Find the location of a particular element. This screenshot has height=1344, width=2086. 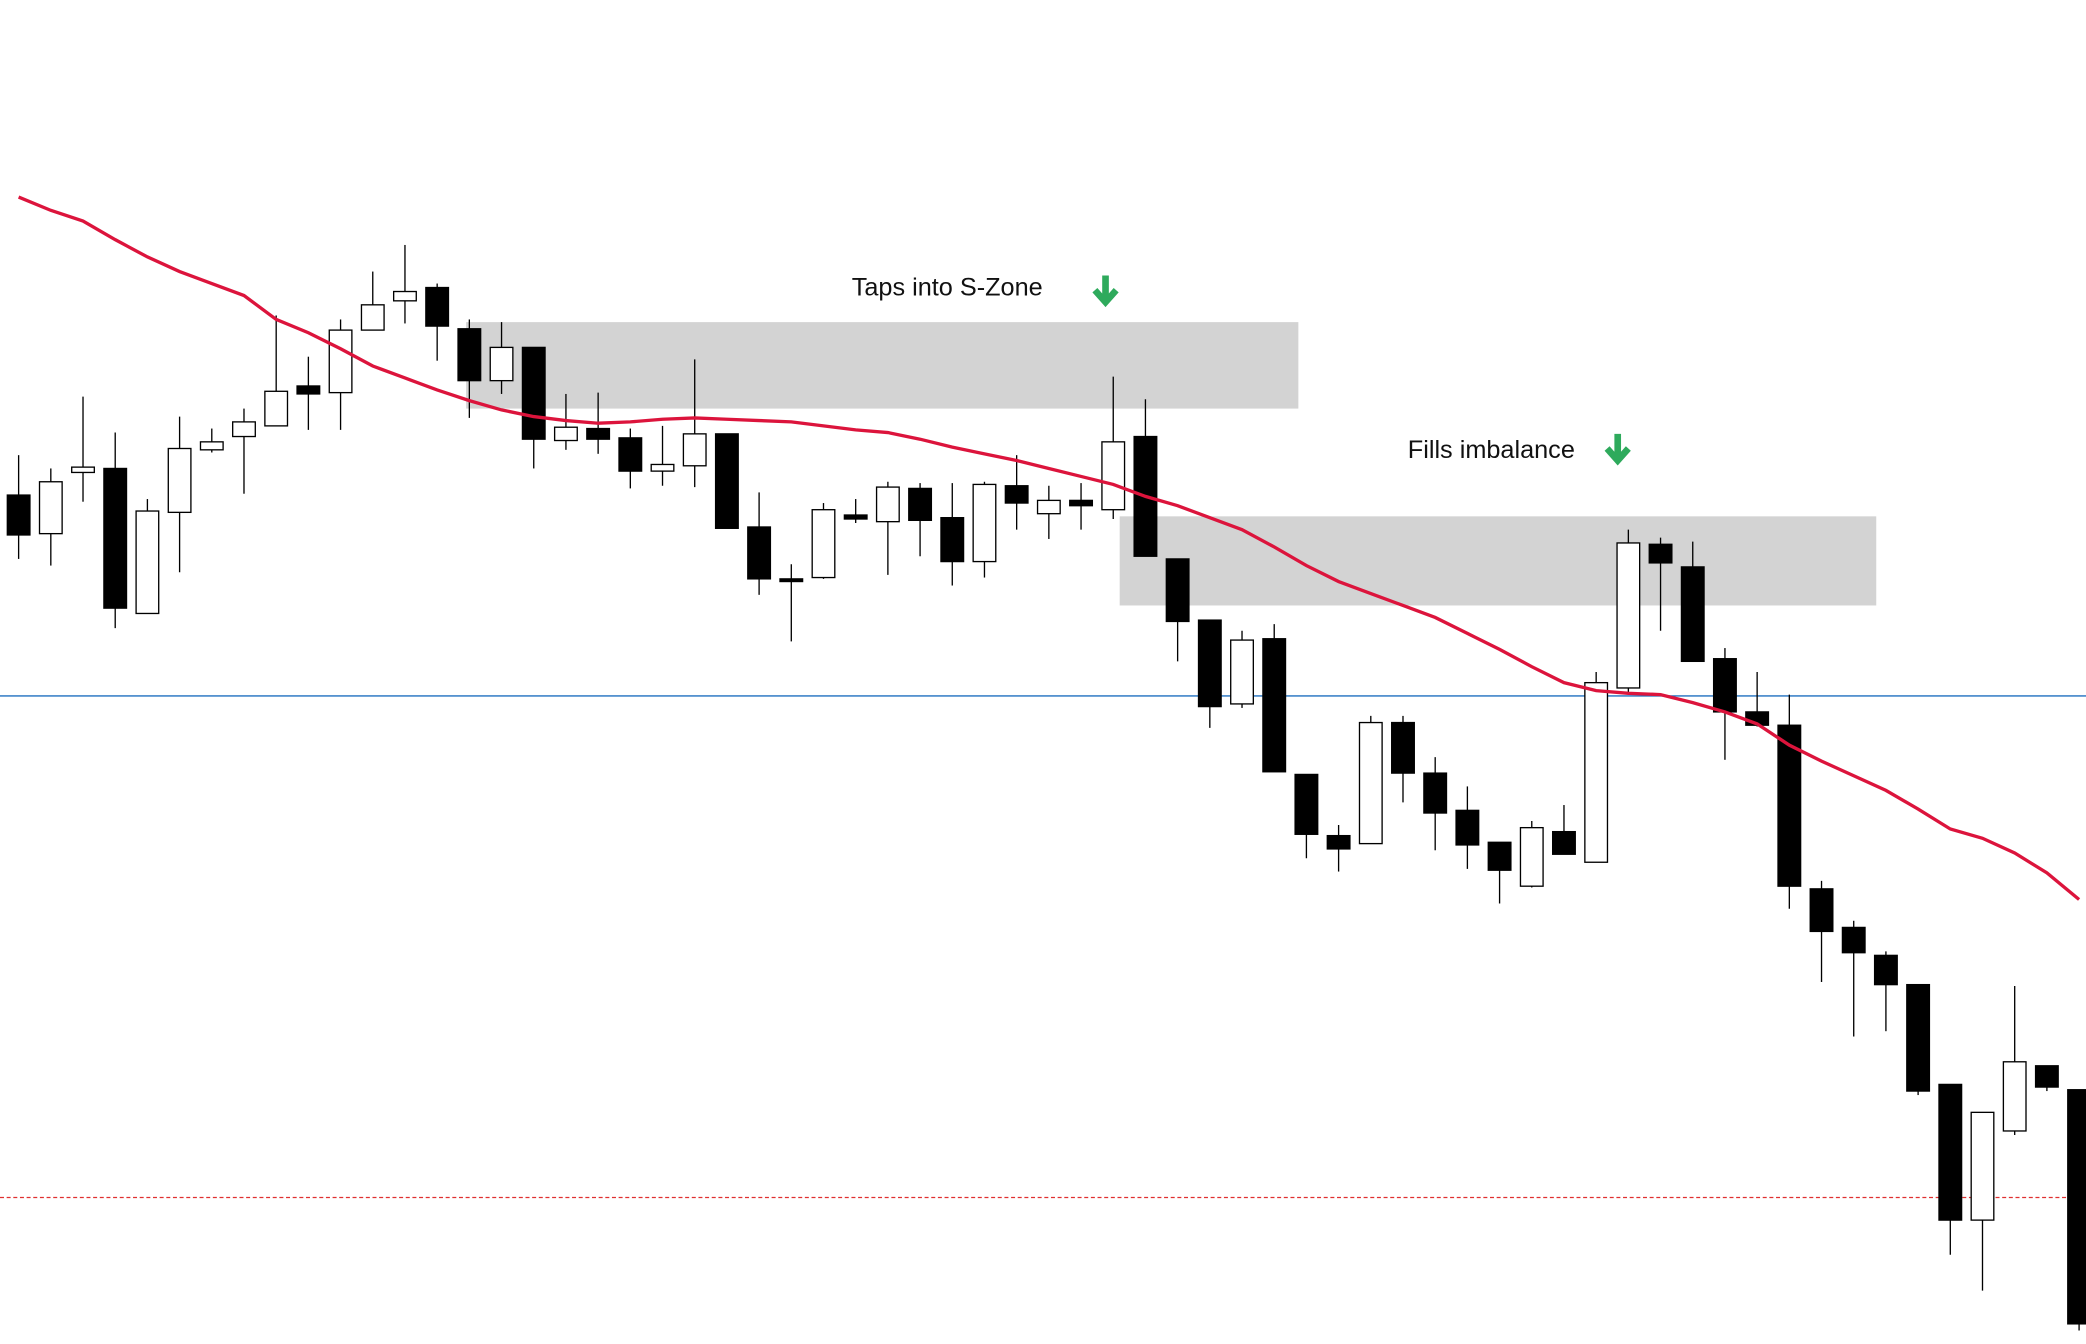

annotation: Fills imbalance is located at coordinates (1491, 450).